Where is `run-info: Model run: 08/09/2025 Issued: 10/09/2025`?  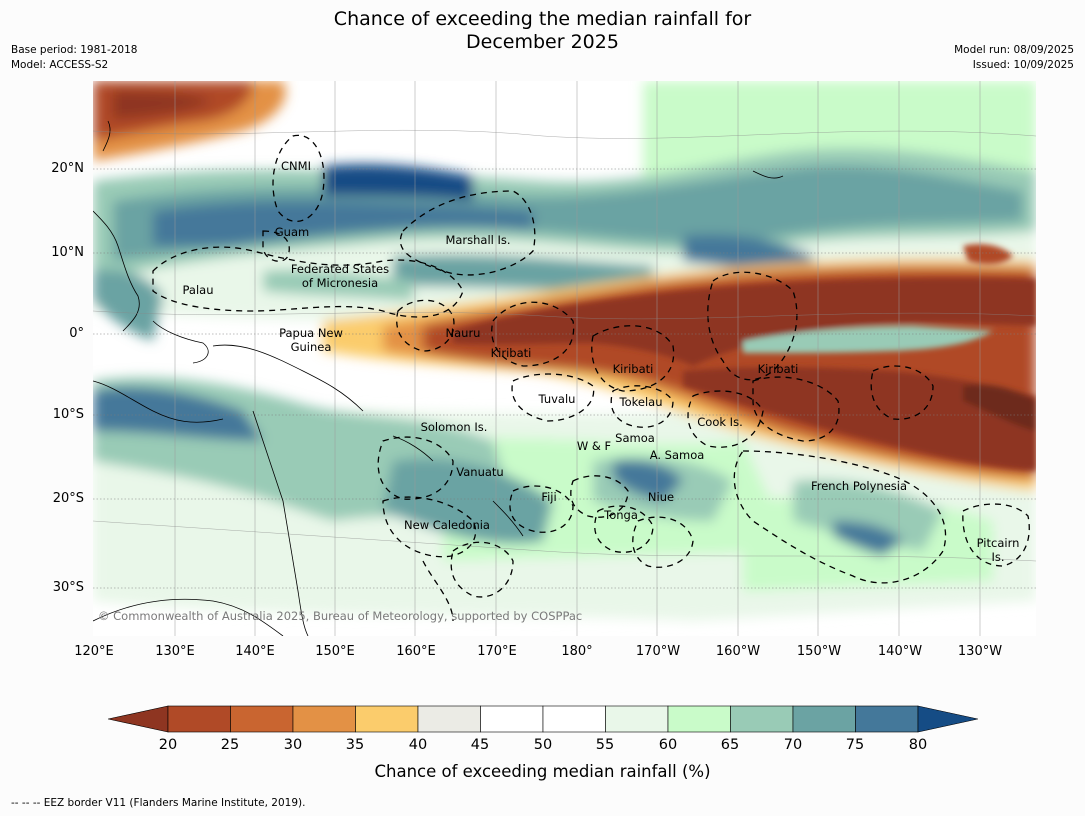 run-info: Model run: 08/09/2025 Issued: 10/09/2025 is located at coordinates (1014, 58).